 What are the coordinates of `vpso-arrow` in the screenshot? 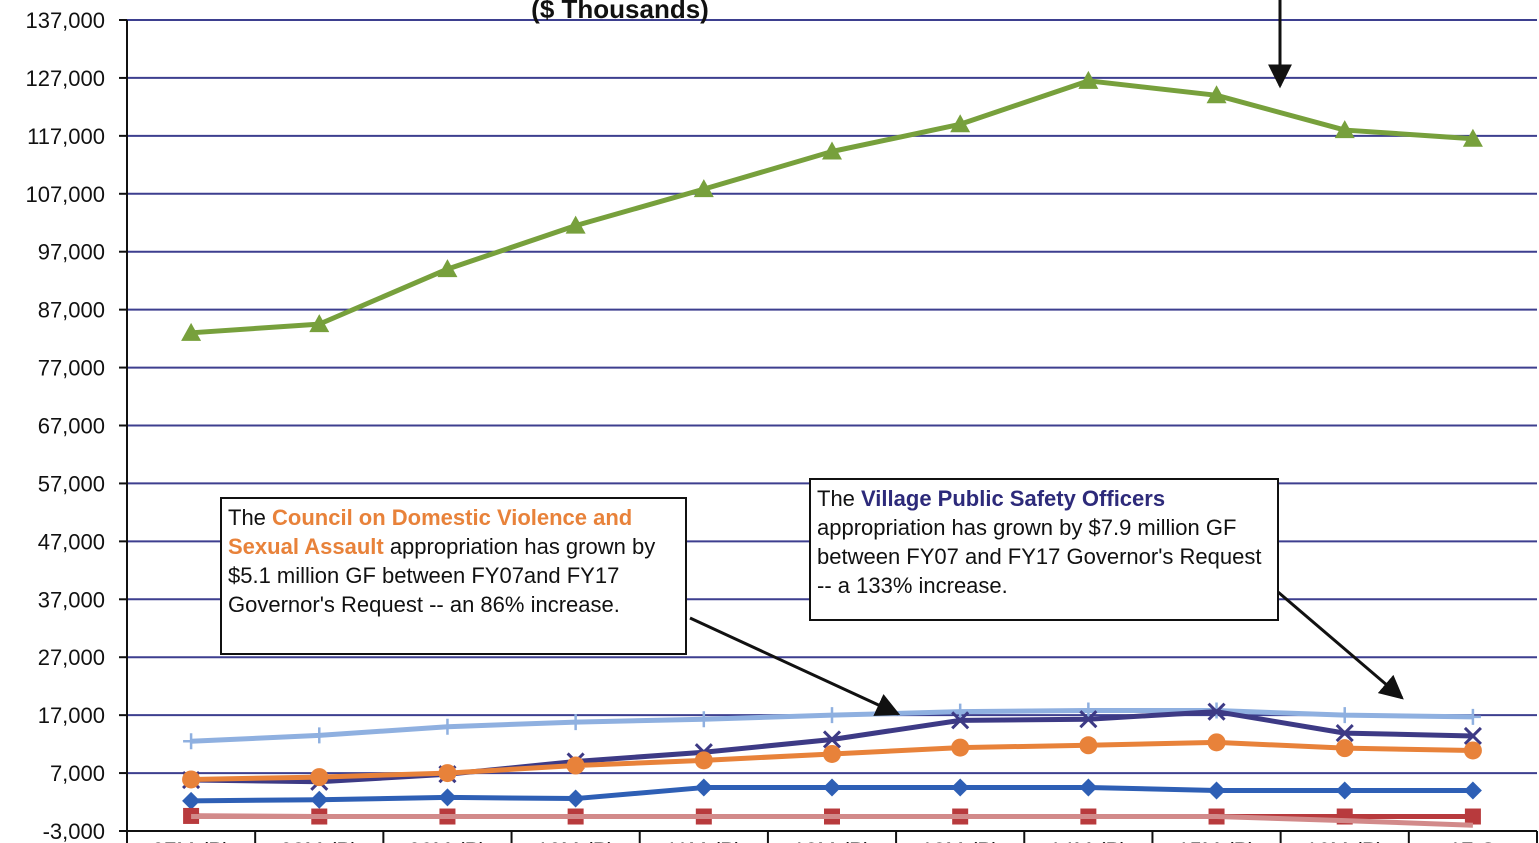 It's located at (1340, 645).